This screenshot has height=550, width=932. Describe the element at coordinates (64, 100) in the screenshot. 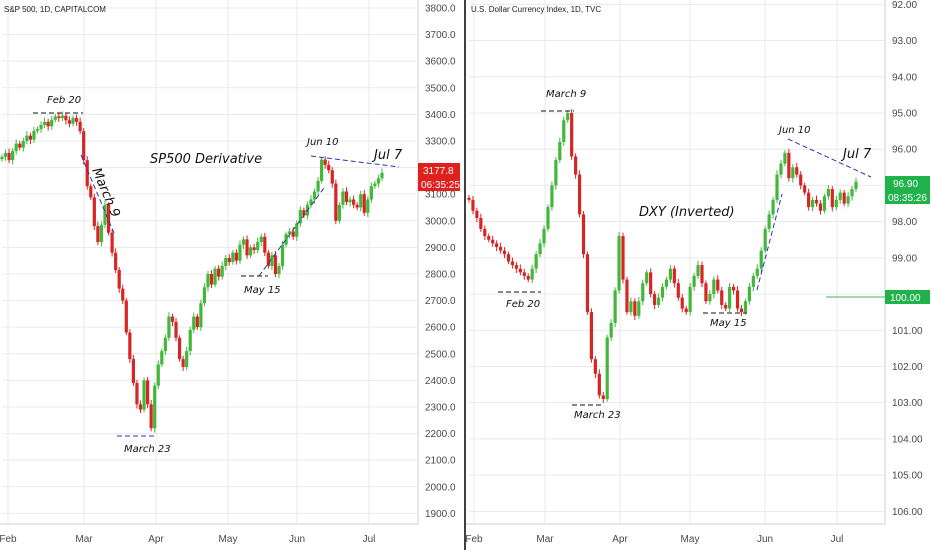

I see `left-label-feb20: Feb 20` at that location.